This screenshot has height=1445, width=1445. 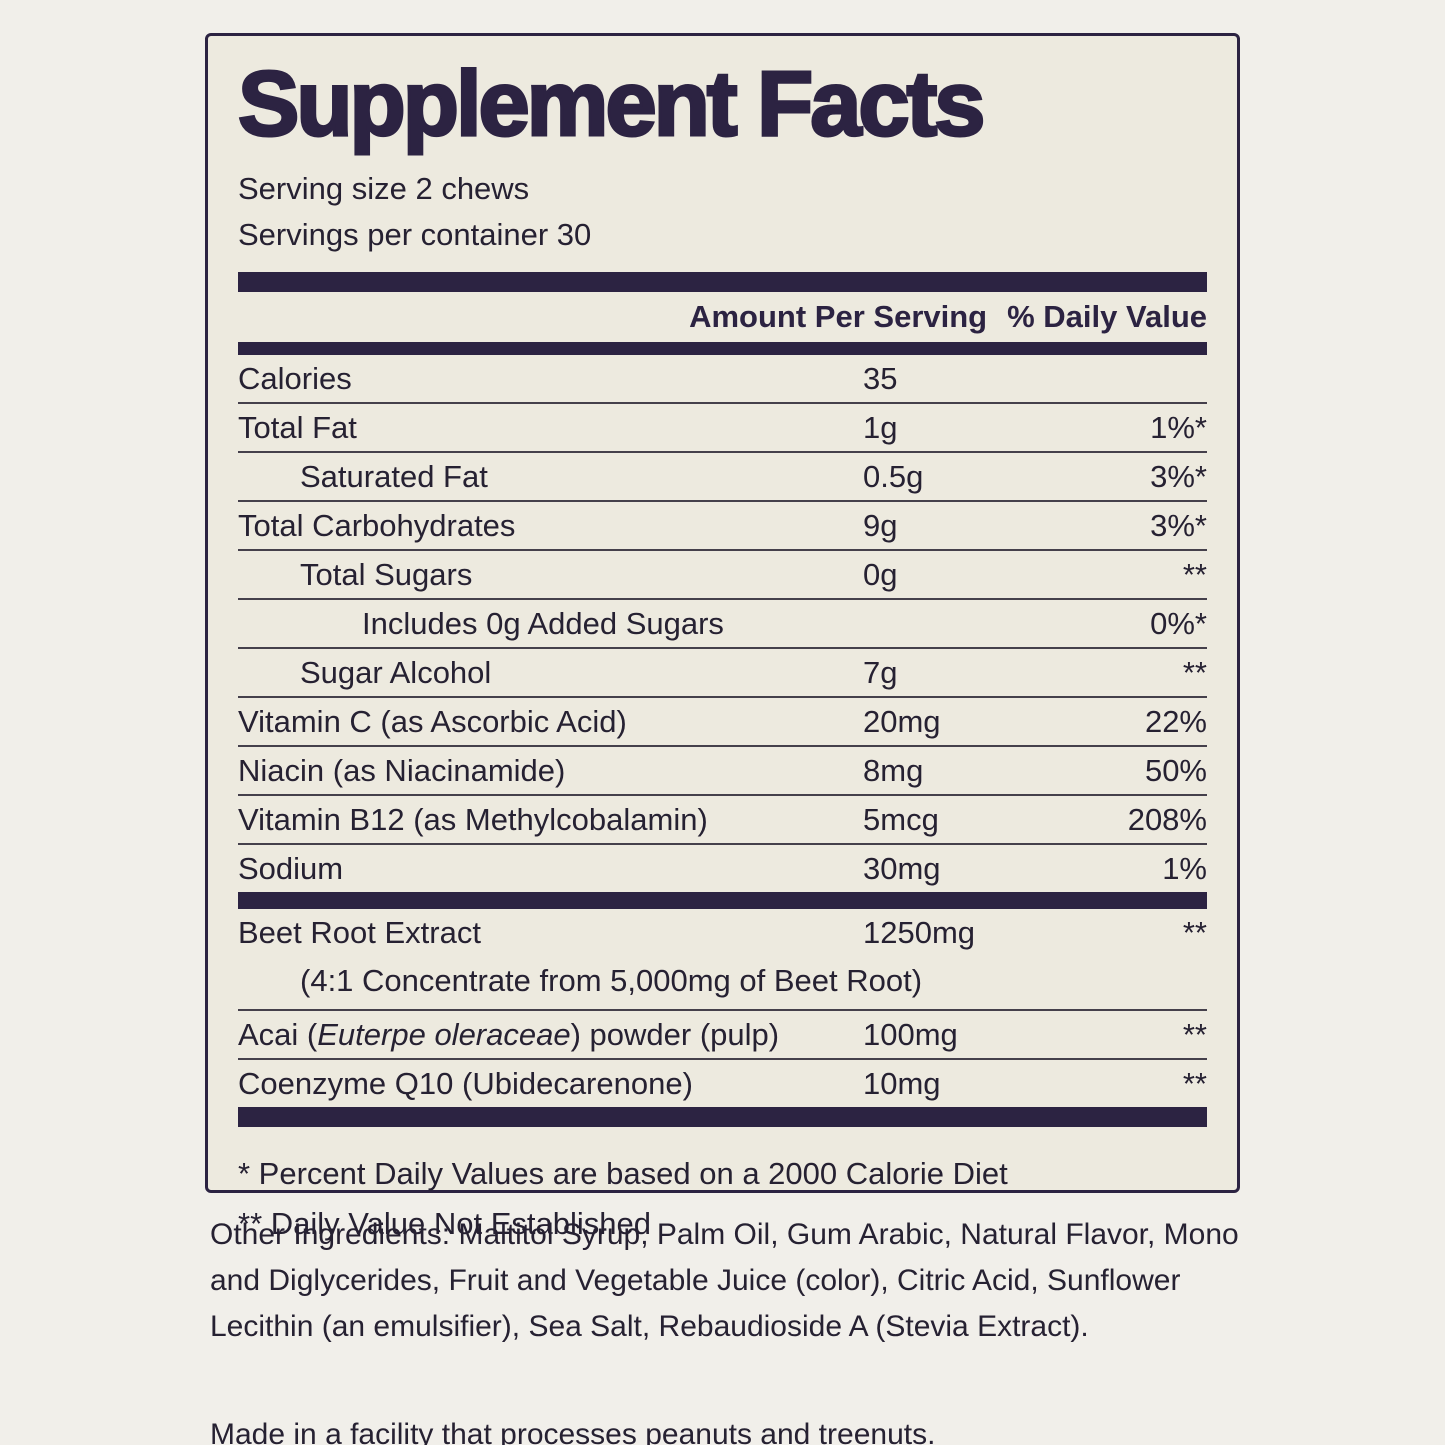 What do you see at coordinates (444, 1223) in the screenshot?
I see `footnote-not-established: ** Daily Value Not Established` at bounding box center [444, 1223].